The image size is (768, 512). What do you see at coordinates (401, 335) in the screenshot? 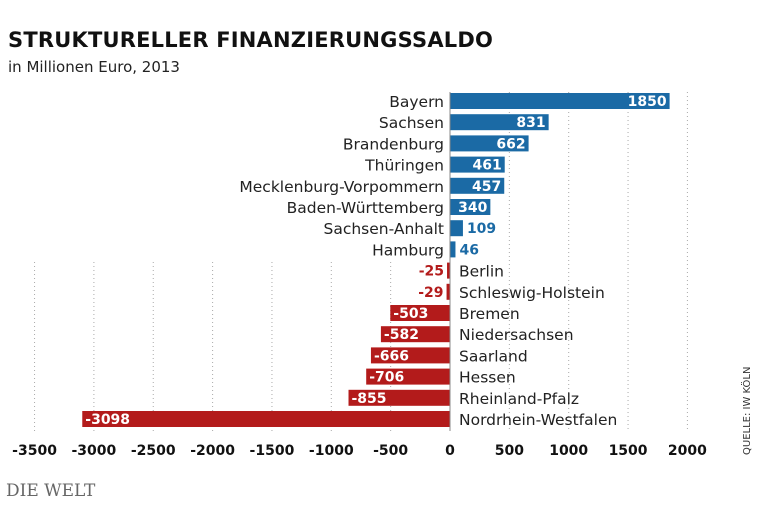
I see `value-label: -582` at bounding box center [401, 335].